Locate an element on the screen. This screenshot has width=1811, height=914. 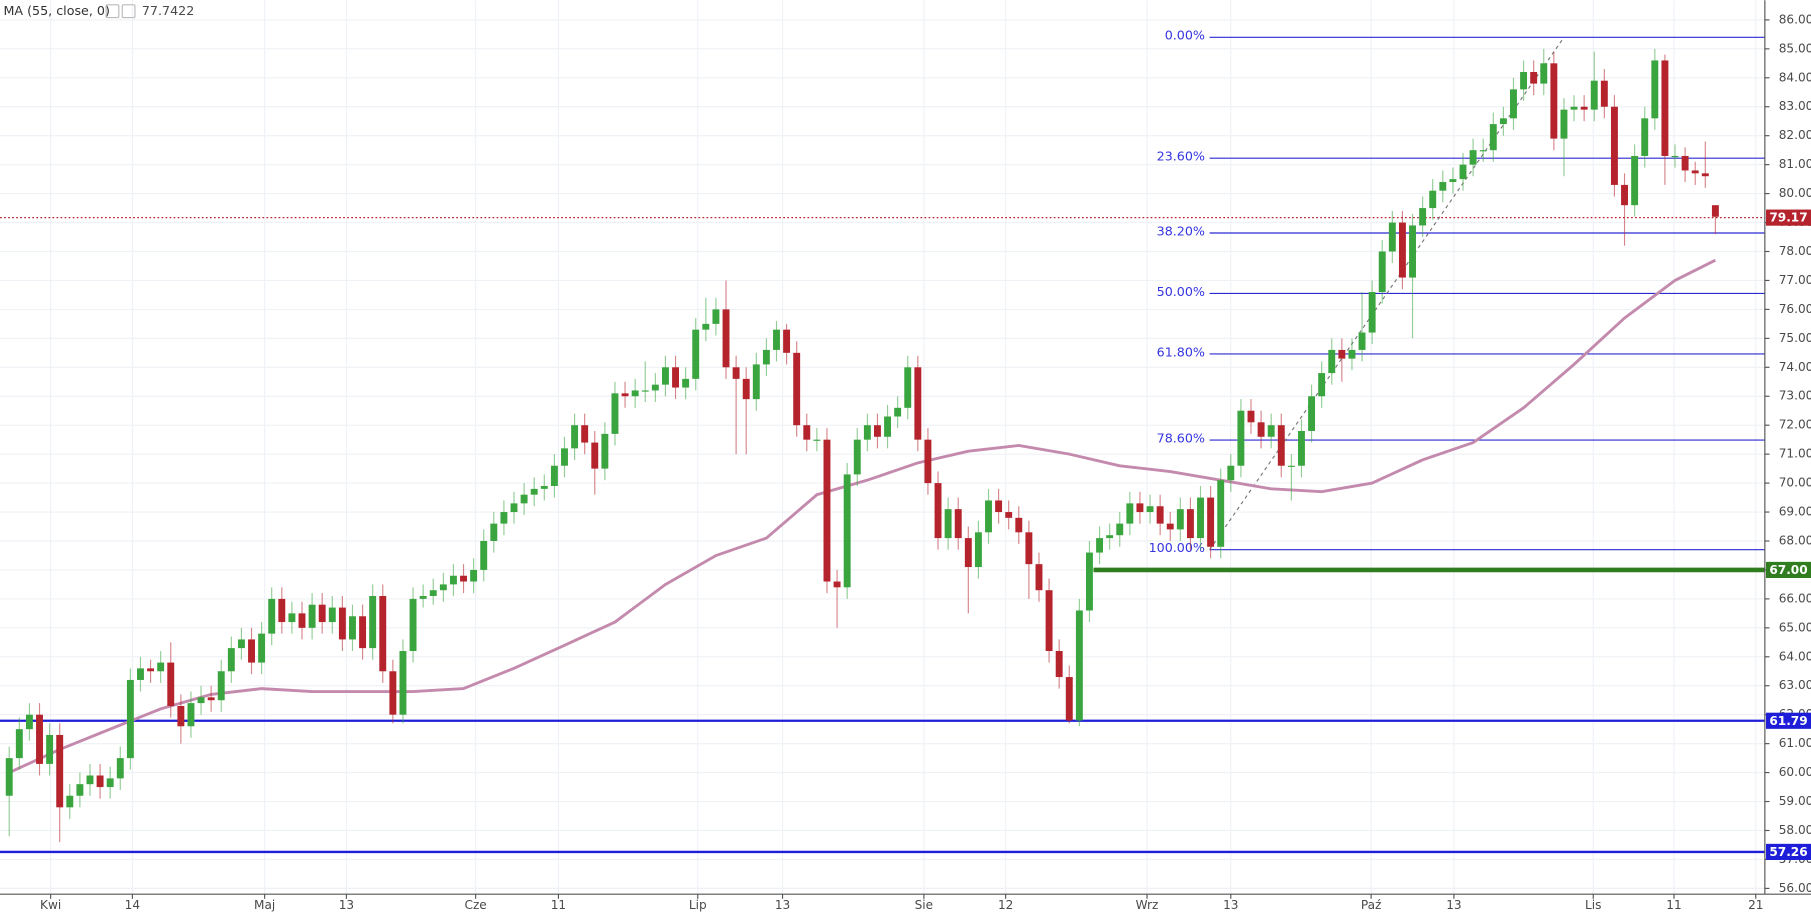
price-tag-label: 61.79 is located at coordinates (1788, 721).